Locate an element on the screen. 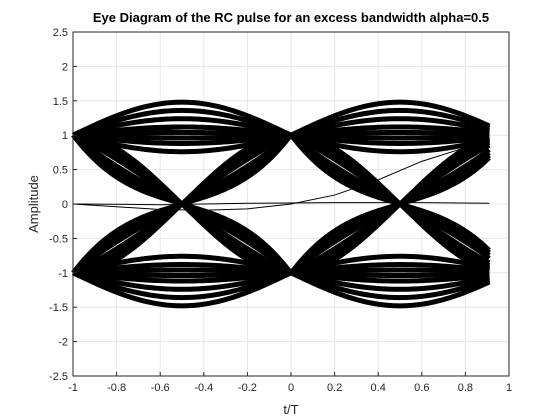 The width and height of the screenshot is (560, 420). x-tick-label: -0.6 is located at coordinates (160, 388).